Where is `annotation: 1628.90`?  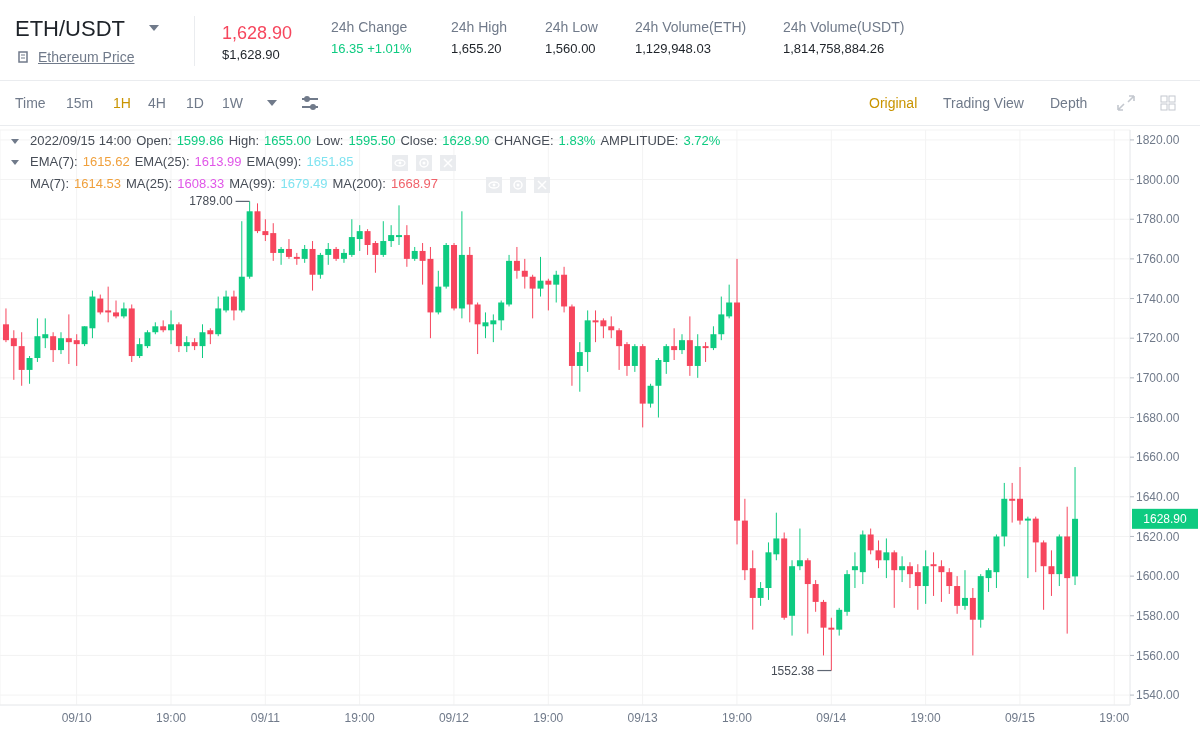 annotation: 1628.90 is located at coordinates (466, 141).